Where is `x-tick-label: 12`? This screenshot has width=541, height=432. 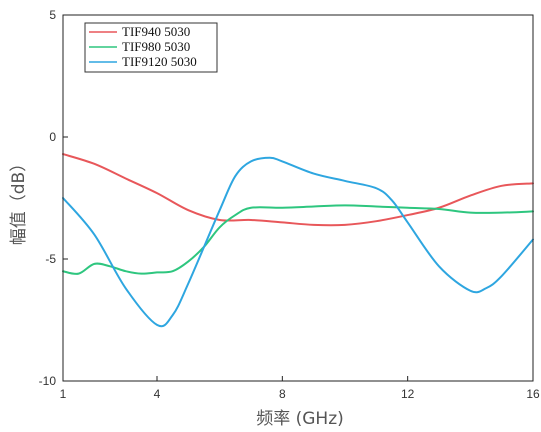
x-tick-label: 12 is located at coordinates (408, 394).